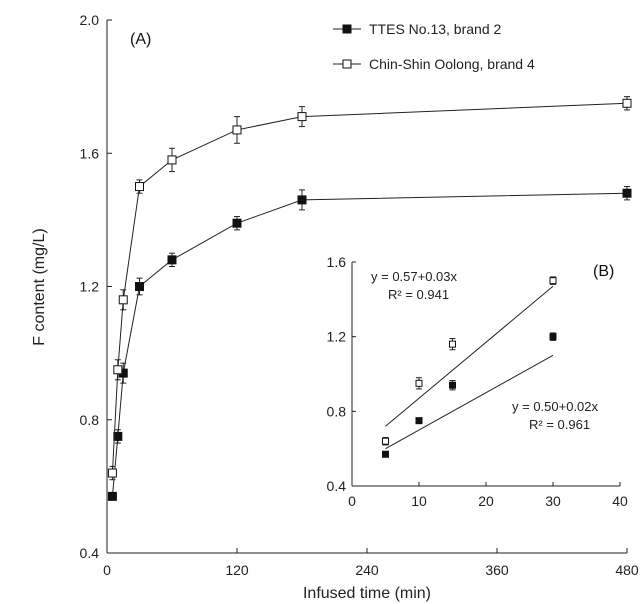  I want to click on main-y-tick-label: 1.2, so click(90, 287).